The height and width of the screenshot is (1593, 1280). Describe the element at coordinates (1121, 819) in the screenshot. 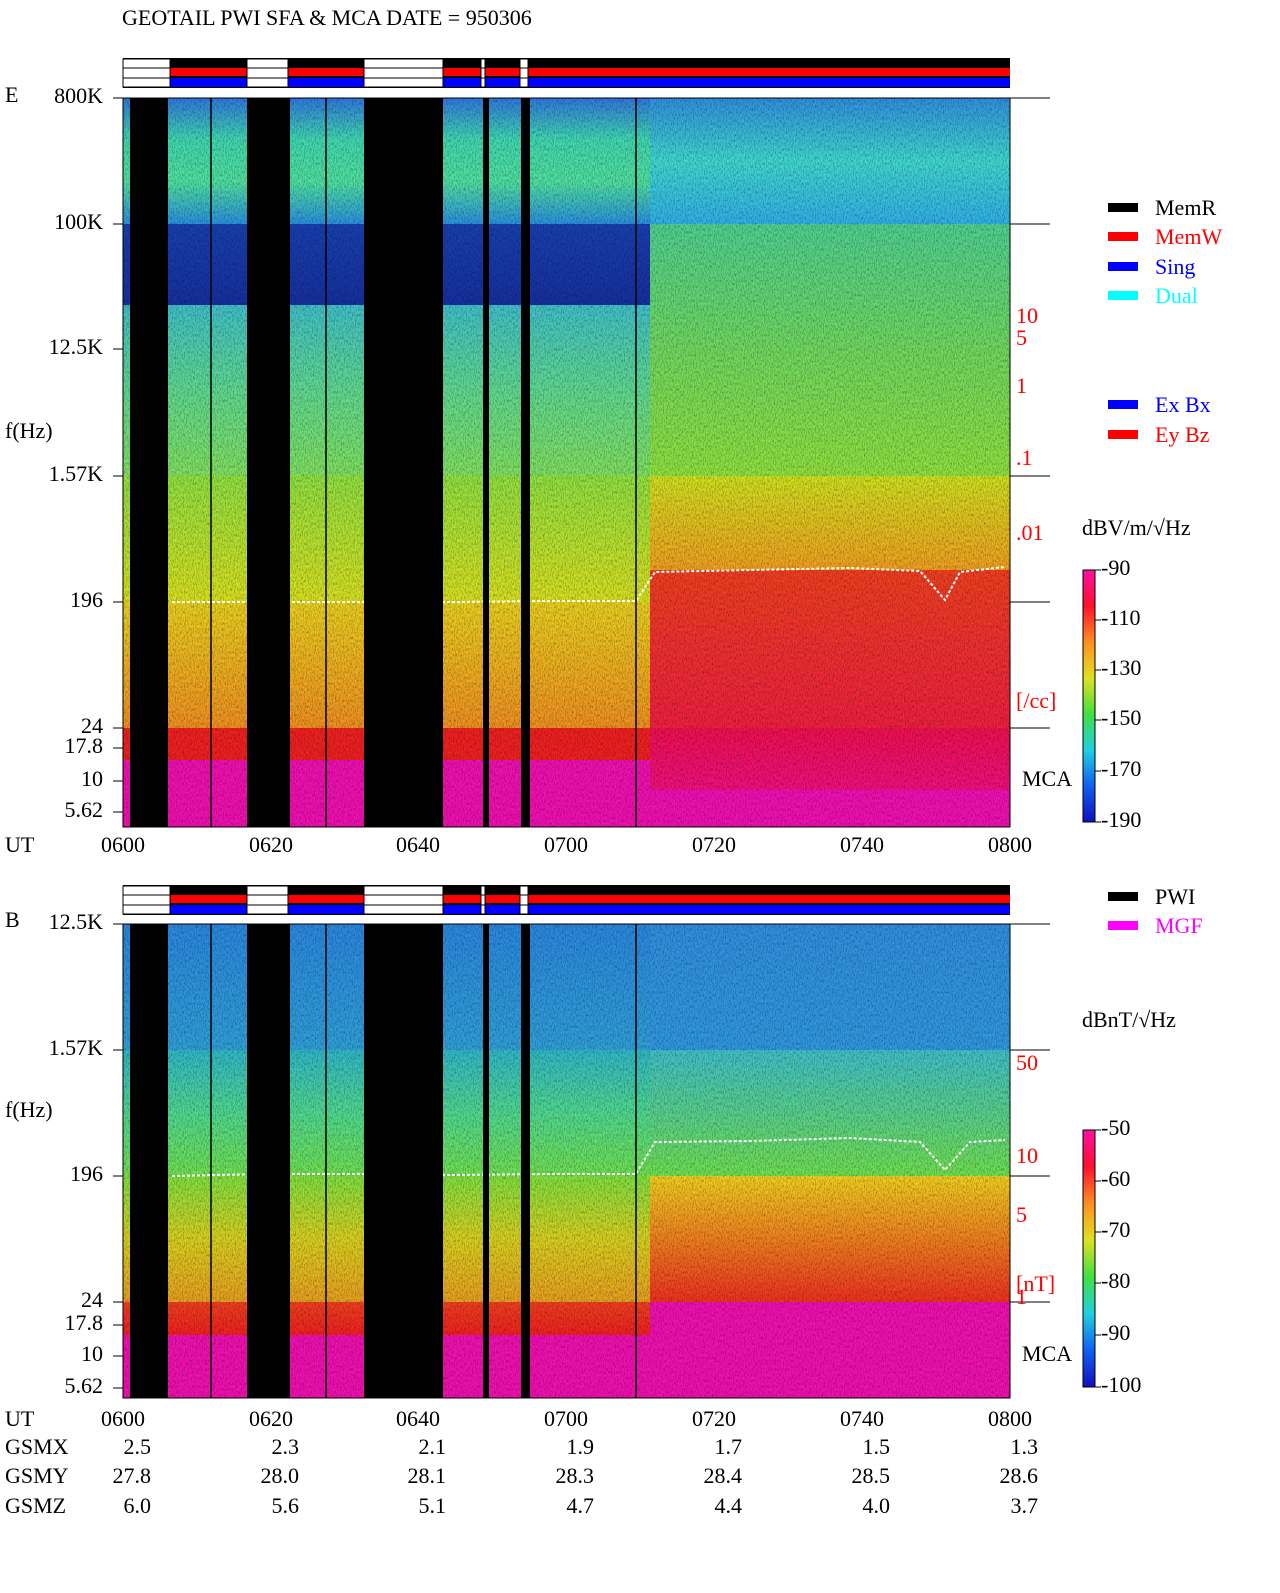

I see `colorbar-tick-label: -190` at that location.